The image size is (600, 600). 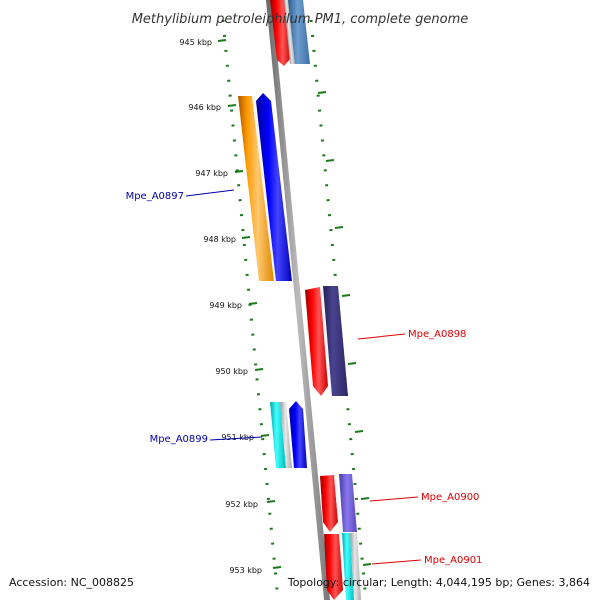 I want to click on gene-bar-orange, so click(x=256, y=188).